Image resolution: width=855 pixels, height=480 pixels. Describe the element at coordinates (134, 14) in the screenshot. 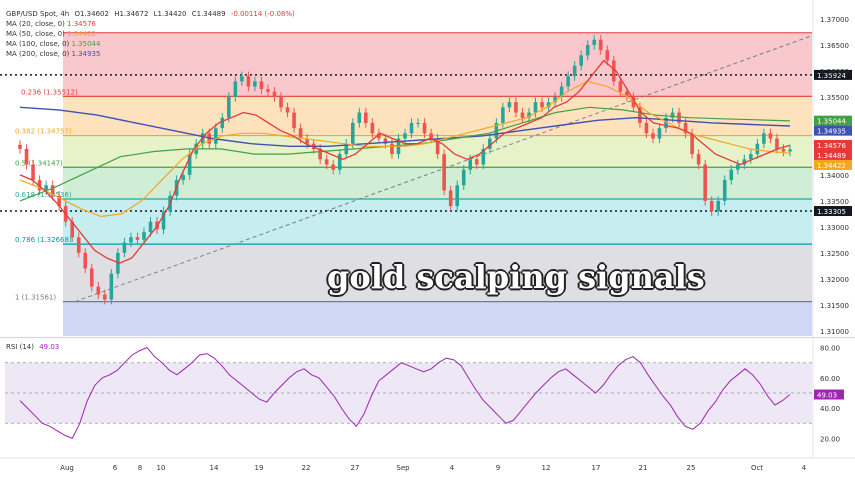

I see `high-value: 1.34672` at that location.